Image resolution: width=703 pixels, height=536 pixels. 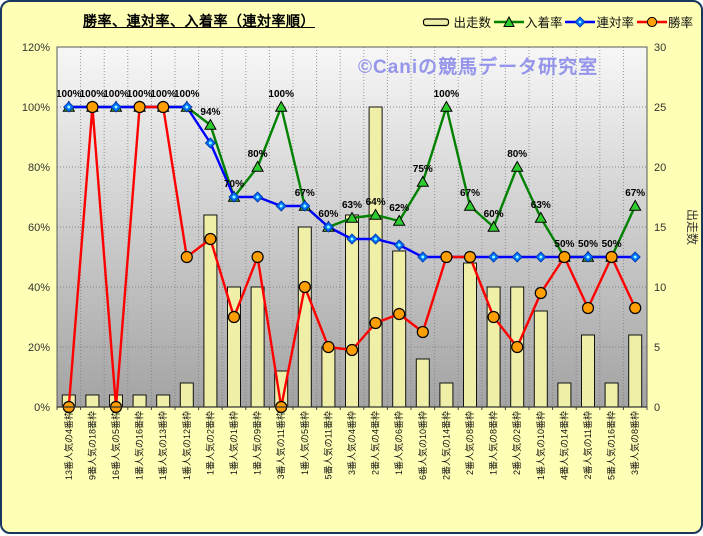 I want to click on y-axis-tick-label: 40%, so click(x=39, y=288).